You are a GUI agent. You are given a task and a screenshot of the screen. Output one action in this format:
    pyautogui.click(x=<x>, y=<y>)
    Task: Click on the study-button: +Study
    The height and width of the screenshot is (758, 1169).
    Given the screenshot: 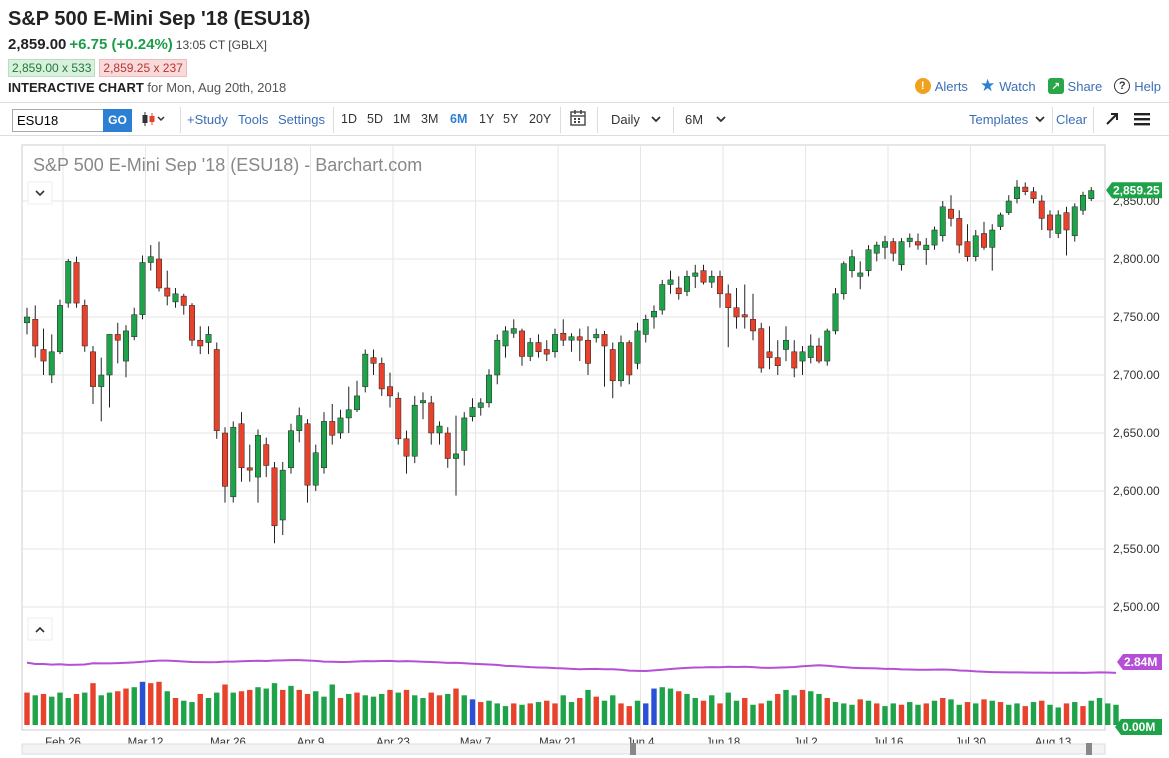 What is the action you would take?
    pyautogui.click(x=207, y=119)
    